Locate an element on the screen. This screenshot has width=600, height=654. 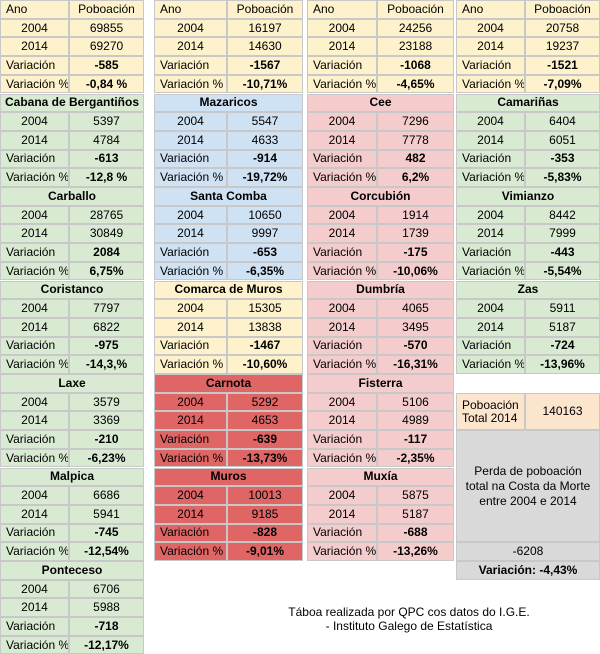
variation-pct-value: -5,54% is located at coordinates (562, 271).